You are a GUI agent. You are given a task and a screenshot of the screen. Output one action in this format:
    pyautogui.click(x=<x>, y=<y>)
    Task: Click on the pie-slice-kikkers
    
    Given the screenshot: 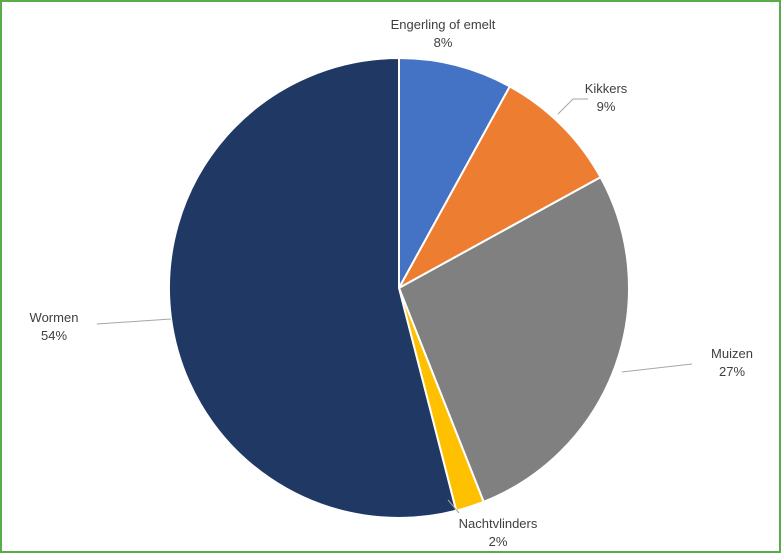 What is the action you would take?
    pyautogui.click(x=500, y=187)
    